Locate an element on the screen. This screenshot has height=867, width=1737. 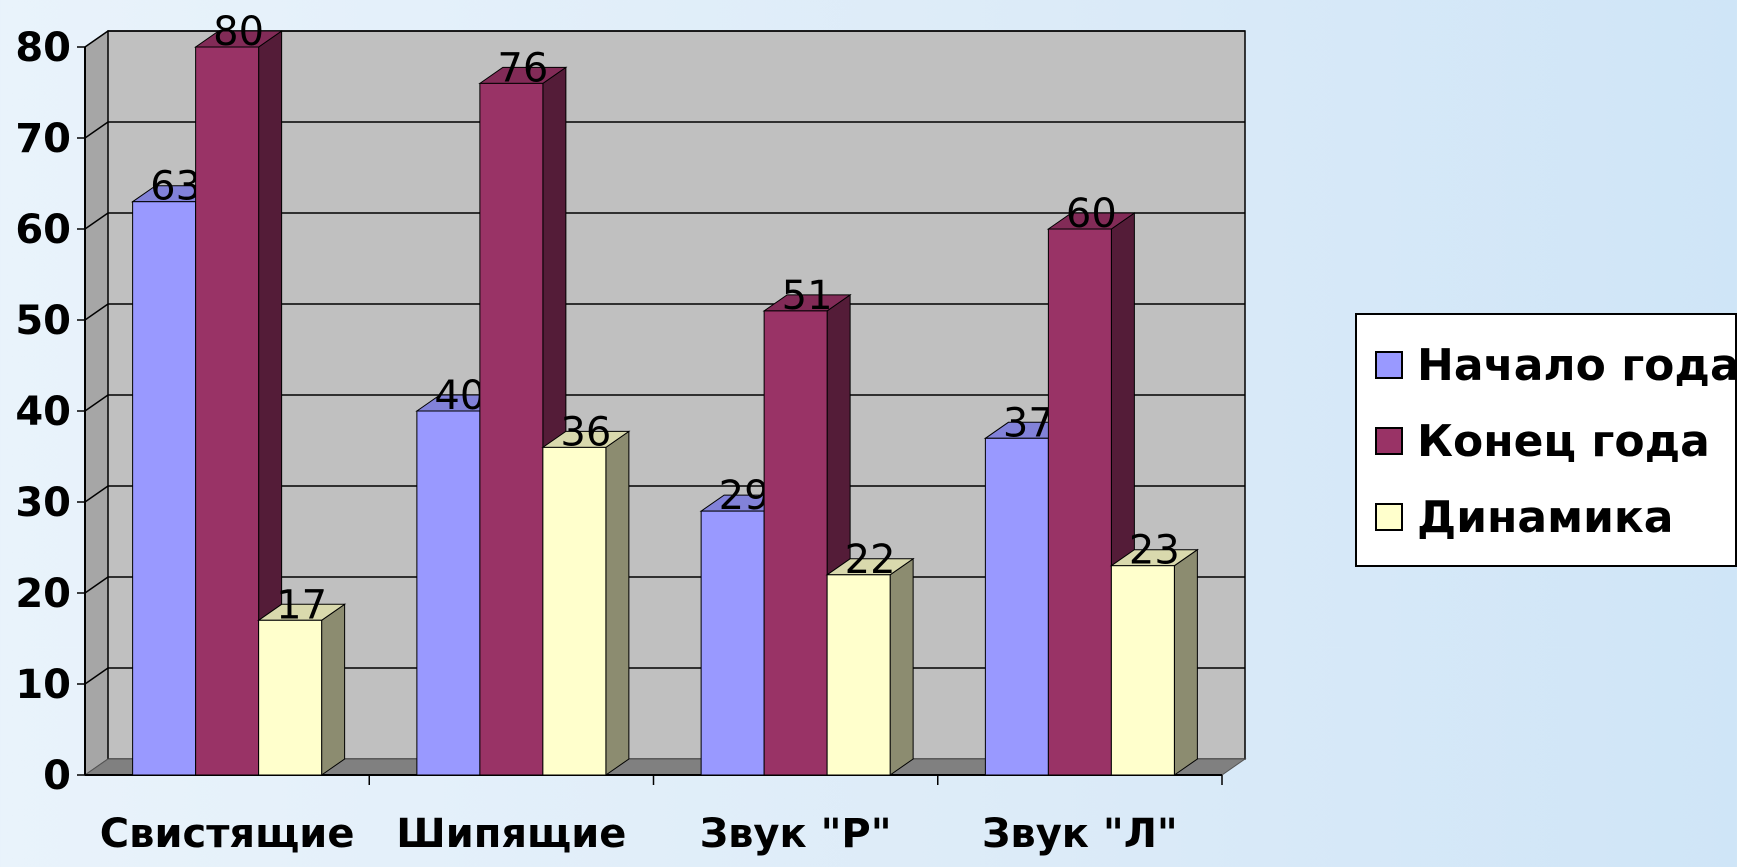
data-label: 40 is located at coordinates (459, 396).